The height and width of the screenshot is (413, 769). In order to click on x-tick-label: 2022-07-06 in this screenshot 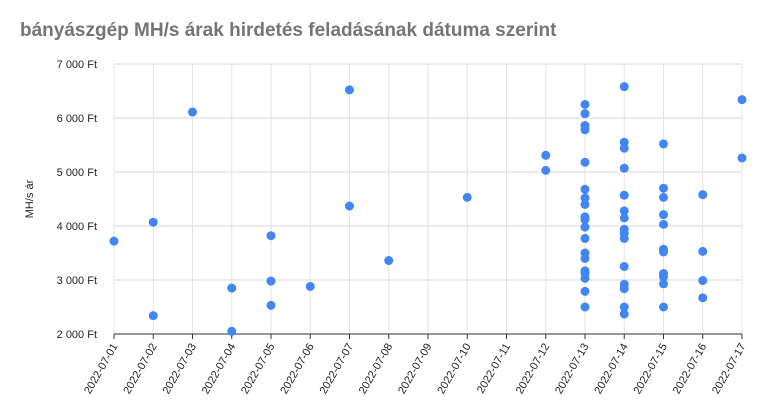, I will do `click(297, 369)`.